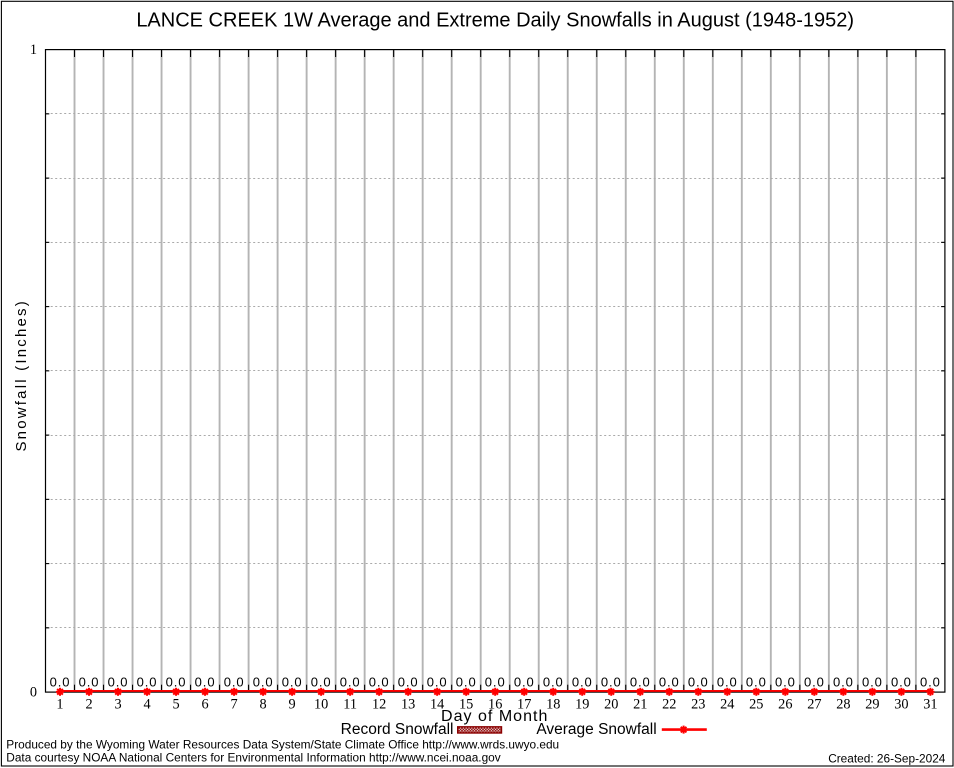 The height and width of the screenshot is (768, 954). What do you see at coordinates (814, 705) in the screenshot?
I see `svg-text: 27` at bounding box center [814, 705].